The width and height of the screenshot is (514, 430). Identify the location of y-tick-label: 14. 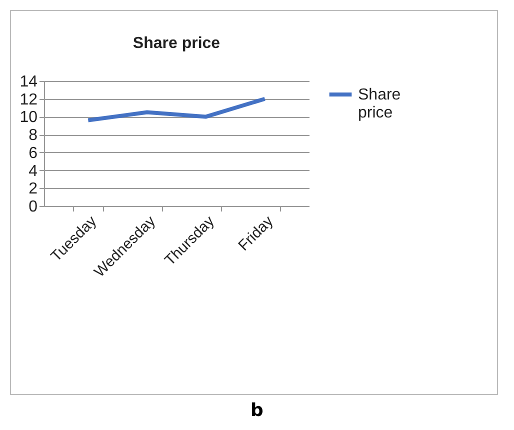
(29, 82).